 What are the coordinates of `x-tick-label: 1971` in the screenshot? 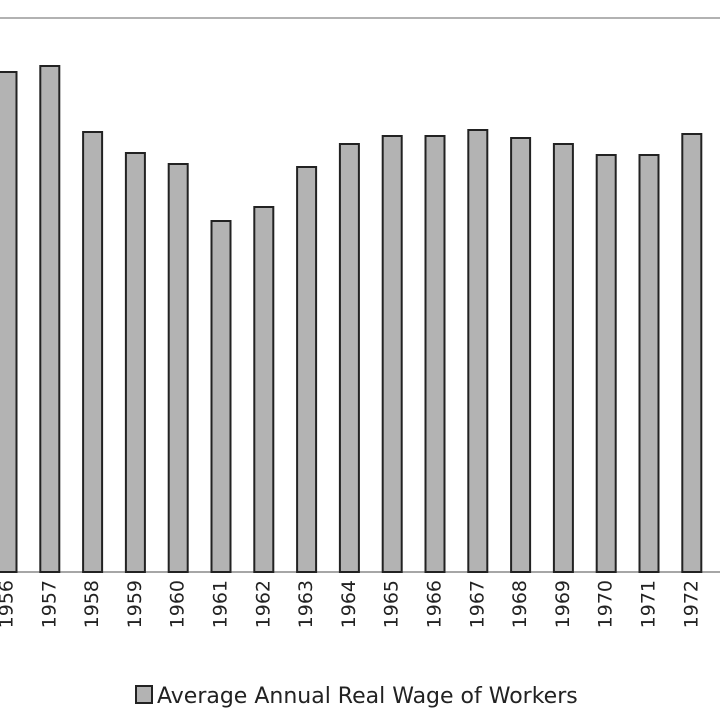 It's located at (649, 604).